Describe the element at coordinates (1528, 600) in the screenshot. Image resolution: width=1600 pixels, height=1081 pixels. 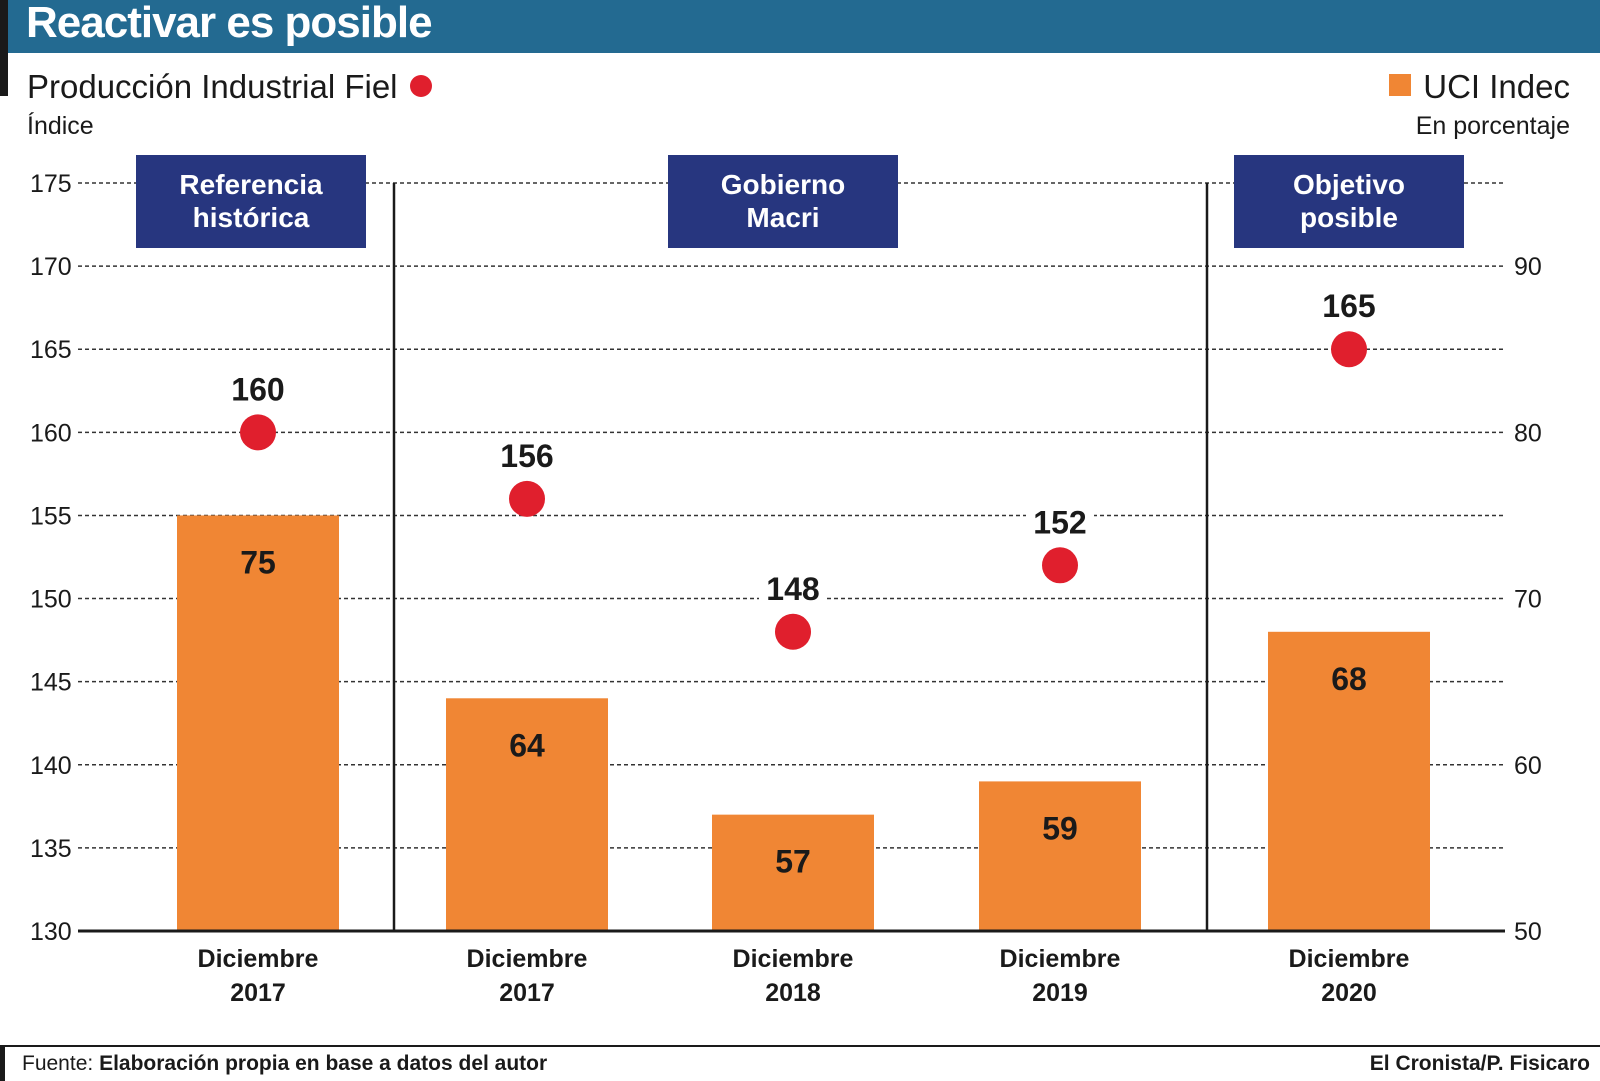
I see `right-tick-label: 70` at that location.